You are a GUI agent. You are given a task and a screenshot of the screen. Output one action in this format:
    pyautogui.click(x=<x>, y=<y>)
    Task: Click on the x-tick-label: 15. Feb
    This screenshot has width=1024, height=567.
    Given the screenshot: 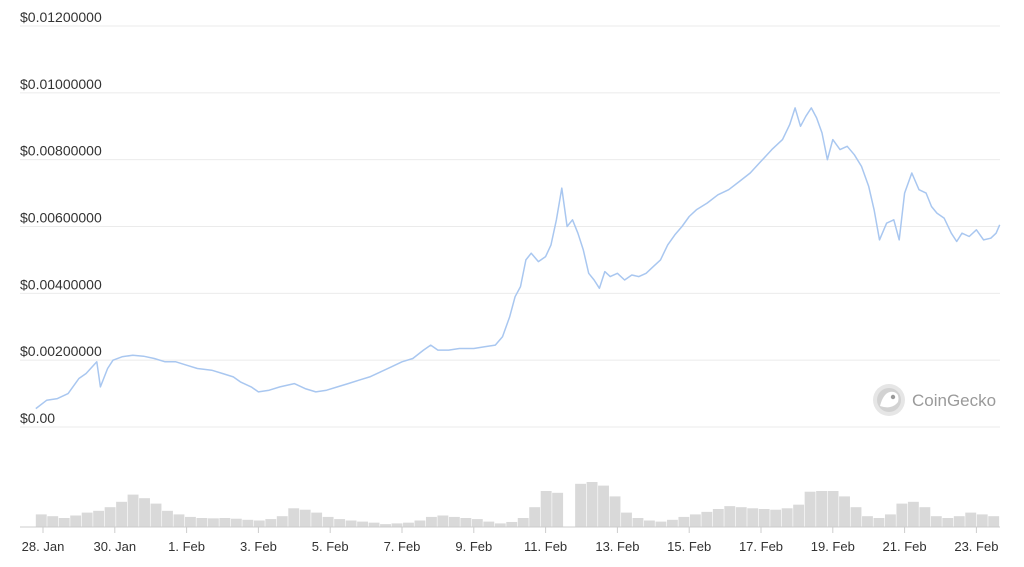 What is the action you would take?
    pyautogui.click(x=689, y=546)
    